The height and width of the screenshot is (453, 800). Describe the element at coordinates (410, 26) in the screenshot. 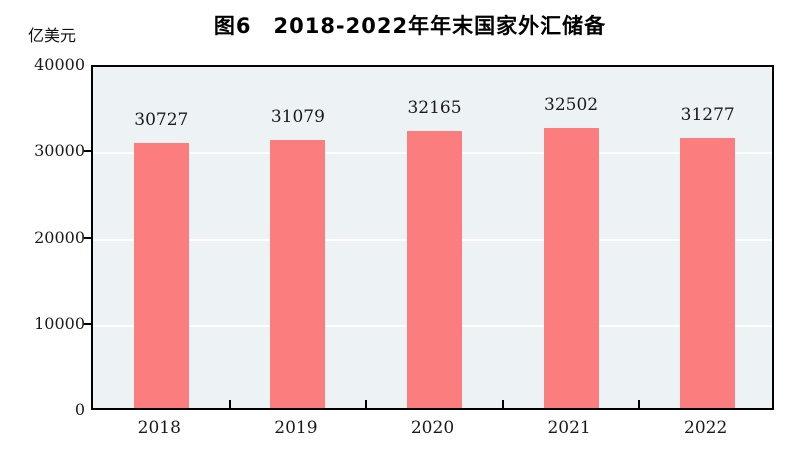

I see `chart-title: 图6 2018-2022年年末国家外汇储备` at that location.